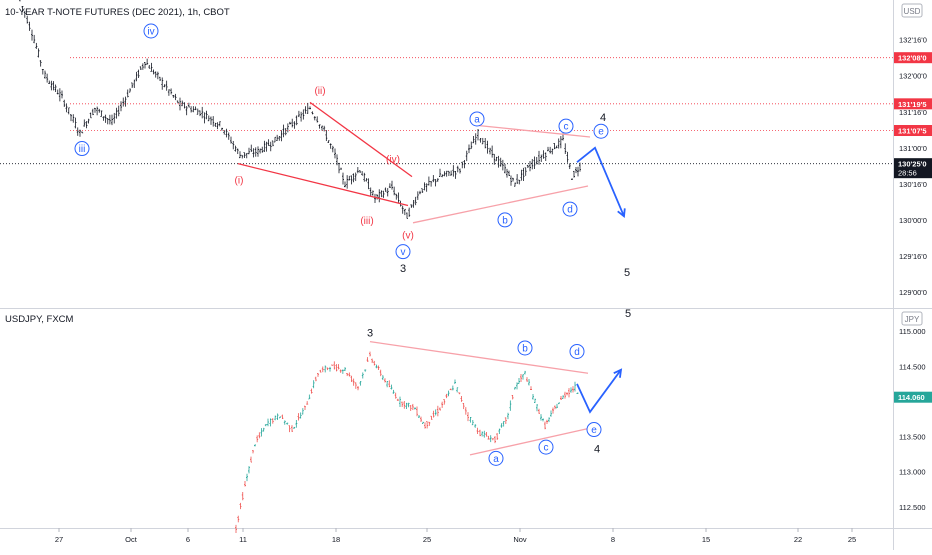 The height and width of the screenshot is (555, 932). What do you see at coordinates (912, 366) in the screenshot?
I see `usdjpy-y-tick-label: 114.500` at bounding box center [912, 366].